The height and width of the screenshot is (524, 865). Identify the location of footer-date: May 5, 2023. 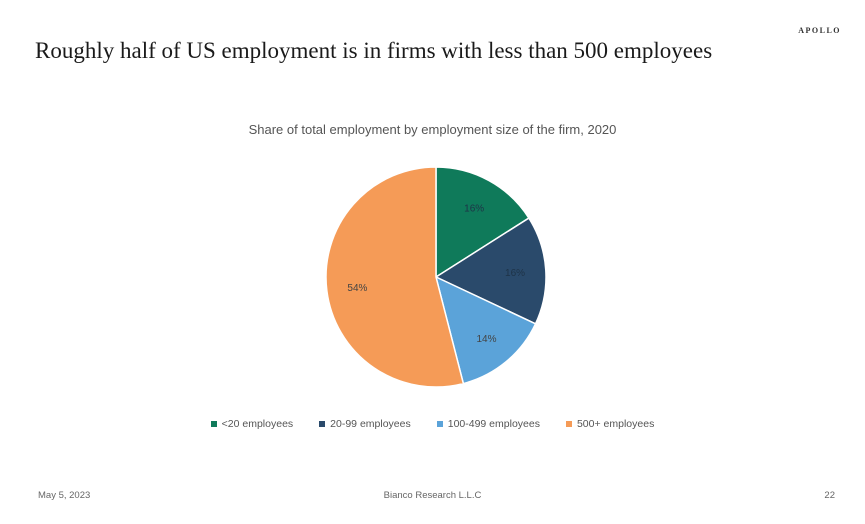
(64, 495).